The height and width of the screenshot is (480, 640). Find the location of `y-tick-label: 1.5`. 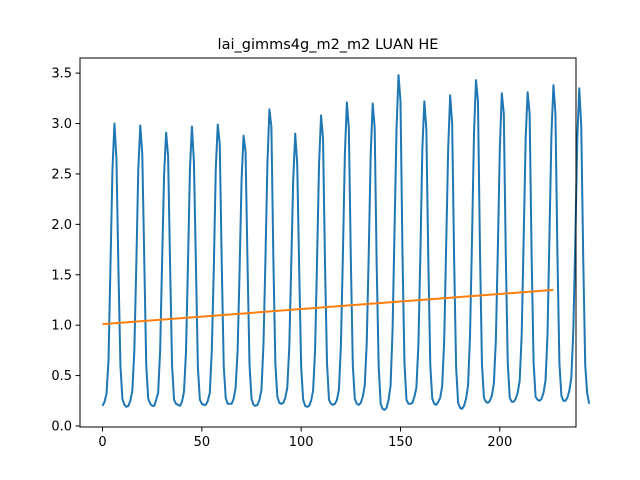

y-tick-label: 1.5 is located at coordinates (61, 275).